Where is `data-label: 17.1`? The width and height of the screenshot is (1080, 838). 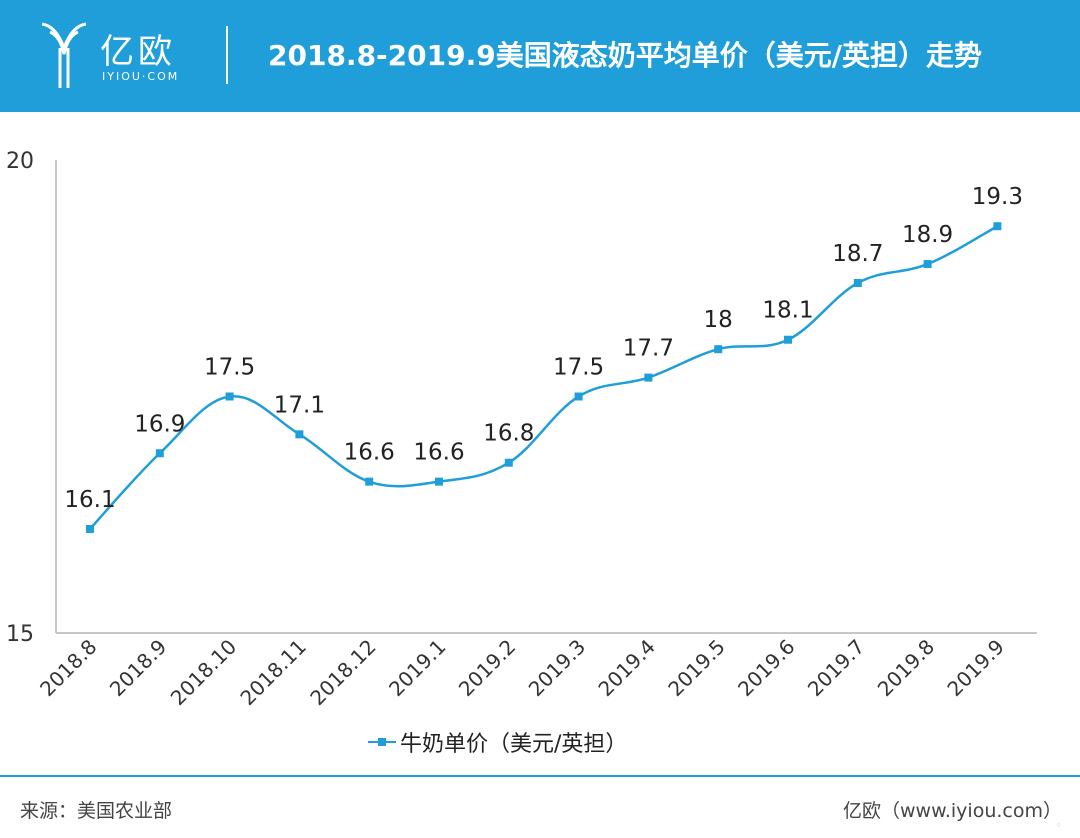 data-label: 17.1 is located at coordinates (299, 405).